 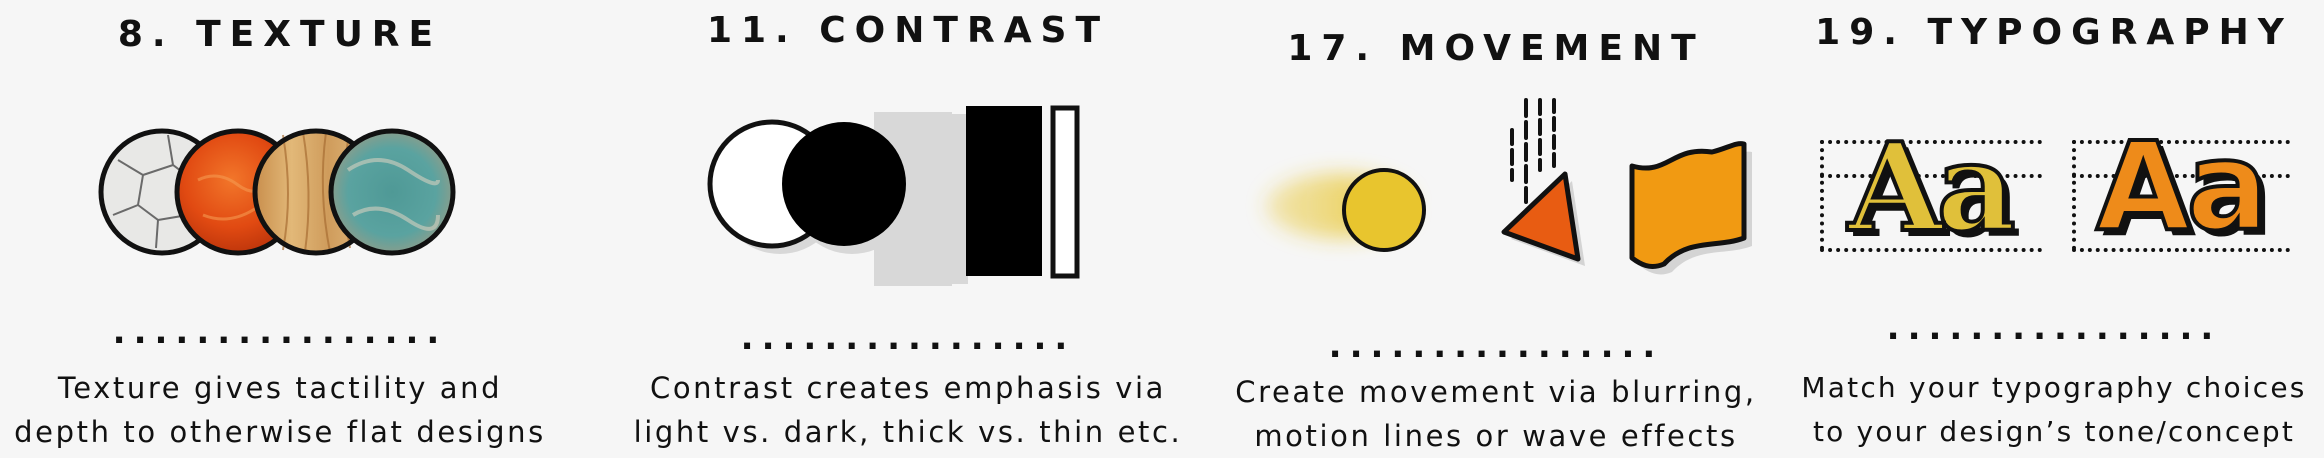 I want to click on panel-title: 17. MOVEMENT, so click(x=1496, y=48).